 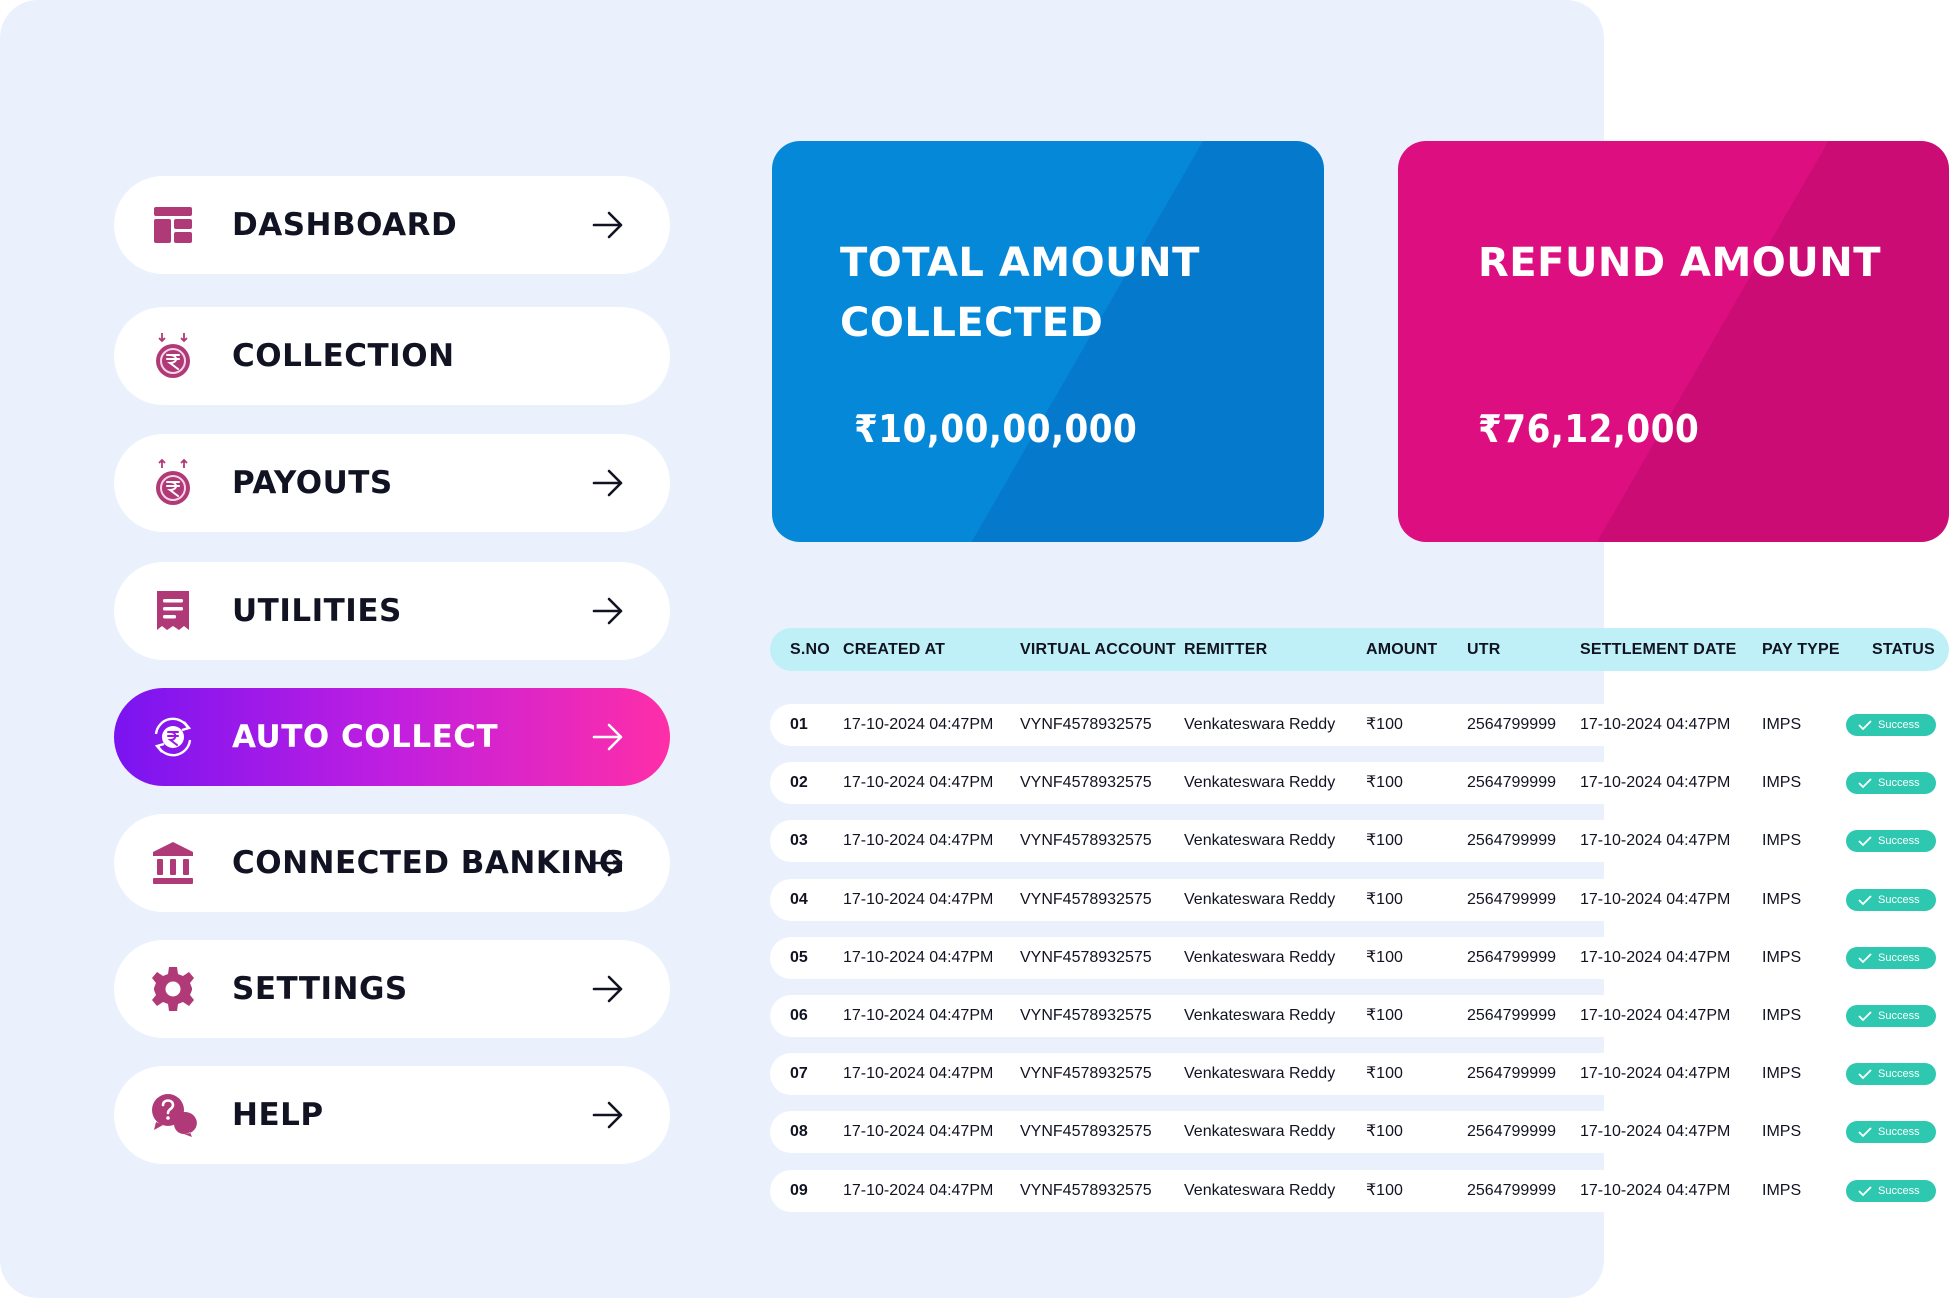 I want to click on header-amount: AMOUNT, so click(x=1402, y=649).